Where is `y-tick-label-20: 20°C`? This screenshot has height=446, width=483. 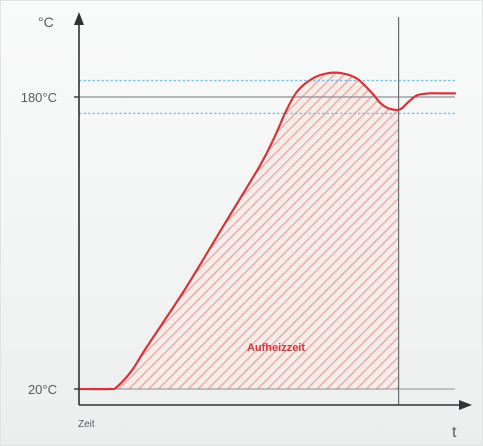 y-tick-label-20: 20°C is located at coordinates (42, 389).